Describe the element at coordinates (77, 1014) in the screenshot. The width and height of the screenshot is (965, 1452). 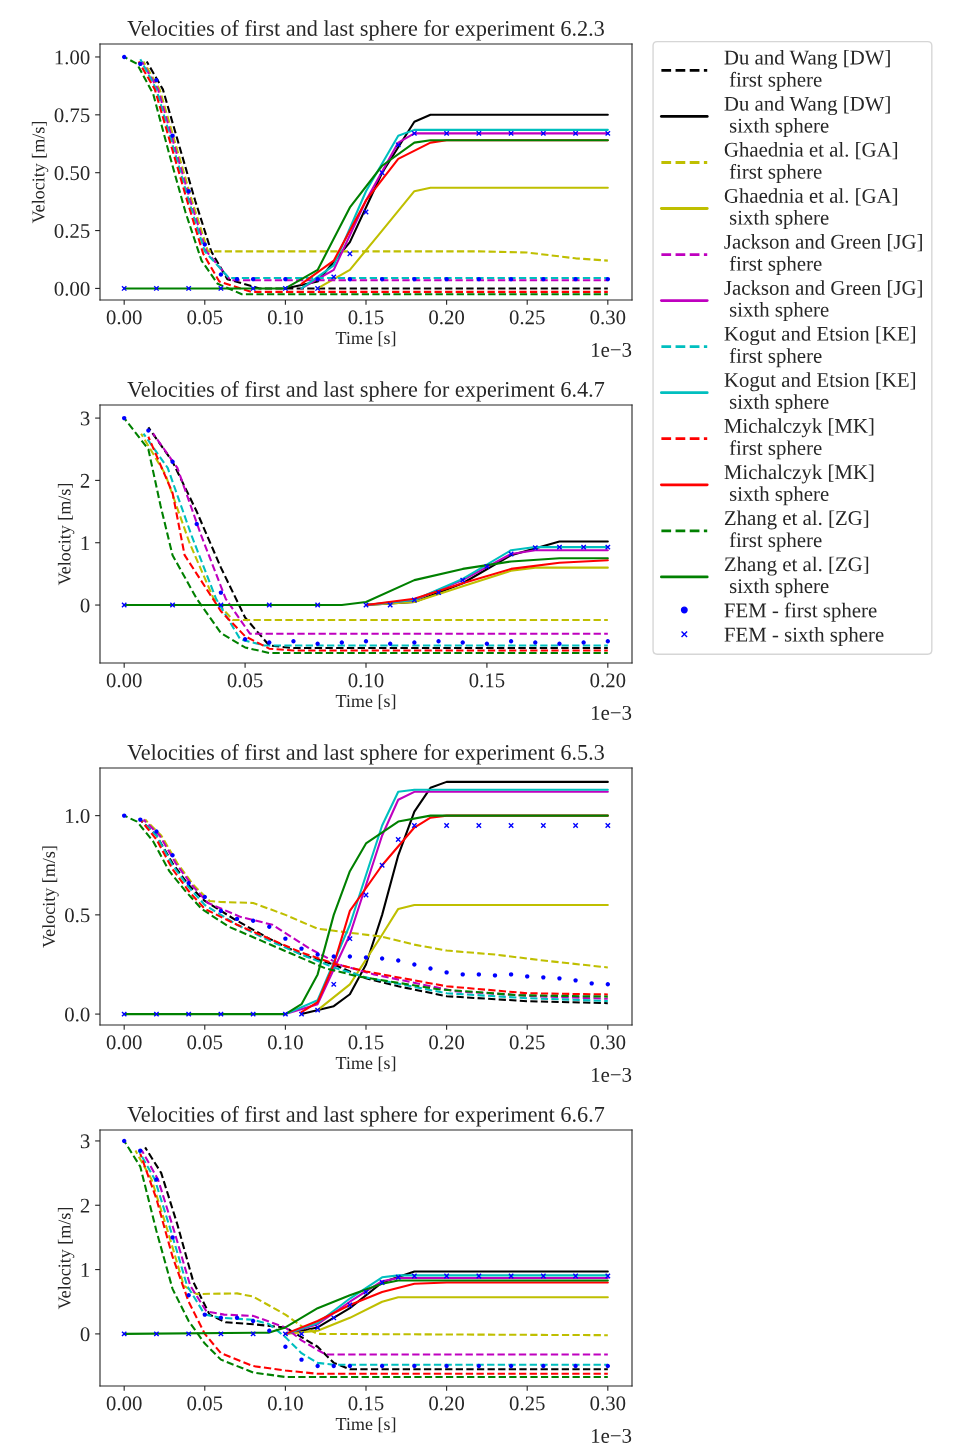
I see `y-tick-label: 0.0` at that location.